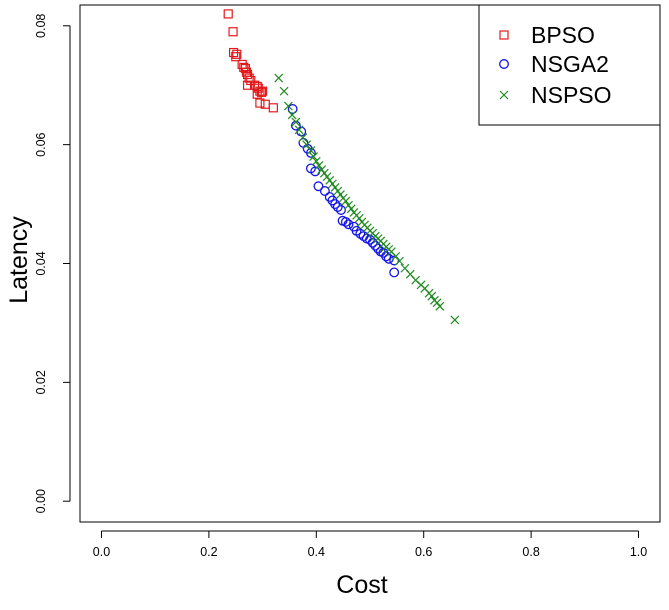  What do you see at coordinates (370, 544) in the screenshot?
I see `x-axis: 0.0 0.2 0.4 0.6 0.8 1.0` at bounding box center [370, 544].